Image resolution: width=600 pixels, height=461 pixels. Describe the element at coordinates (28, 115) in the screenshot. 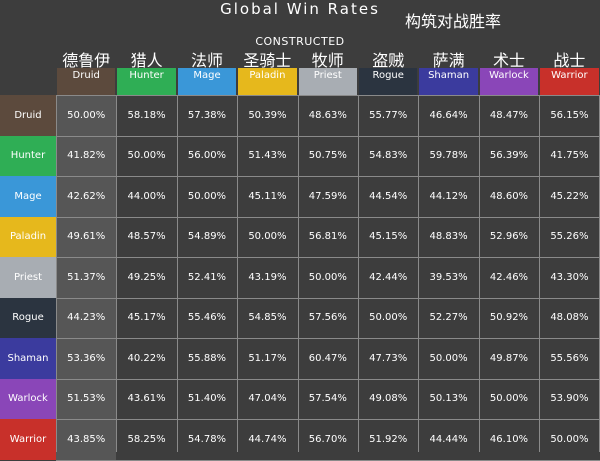

I see `row-header-druid: Druid` at that location.